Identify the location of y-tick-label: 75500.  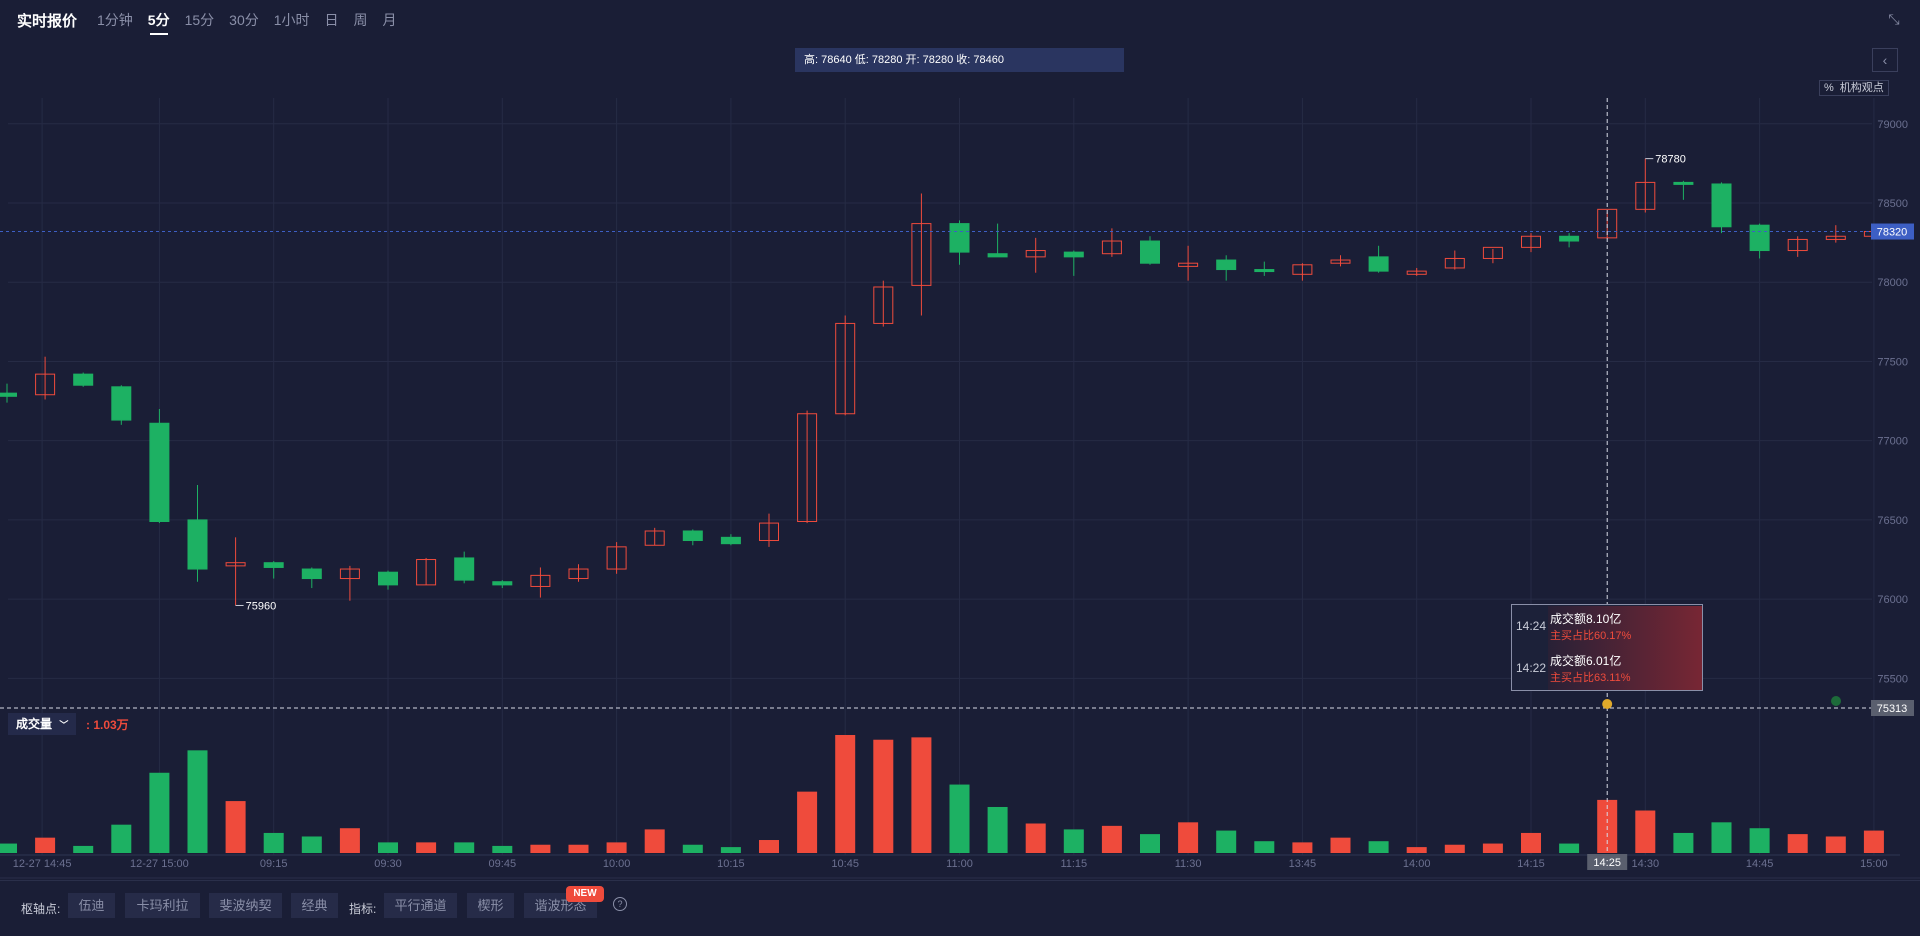
(1892, 679).